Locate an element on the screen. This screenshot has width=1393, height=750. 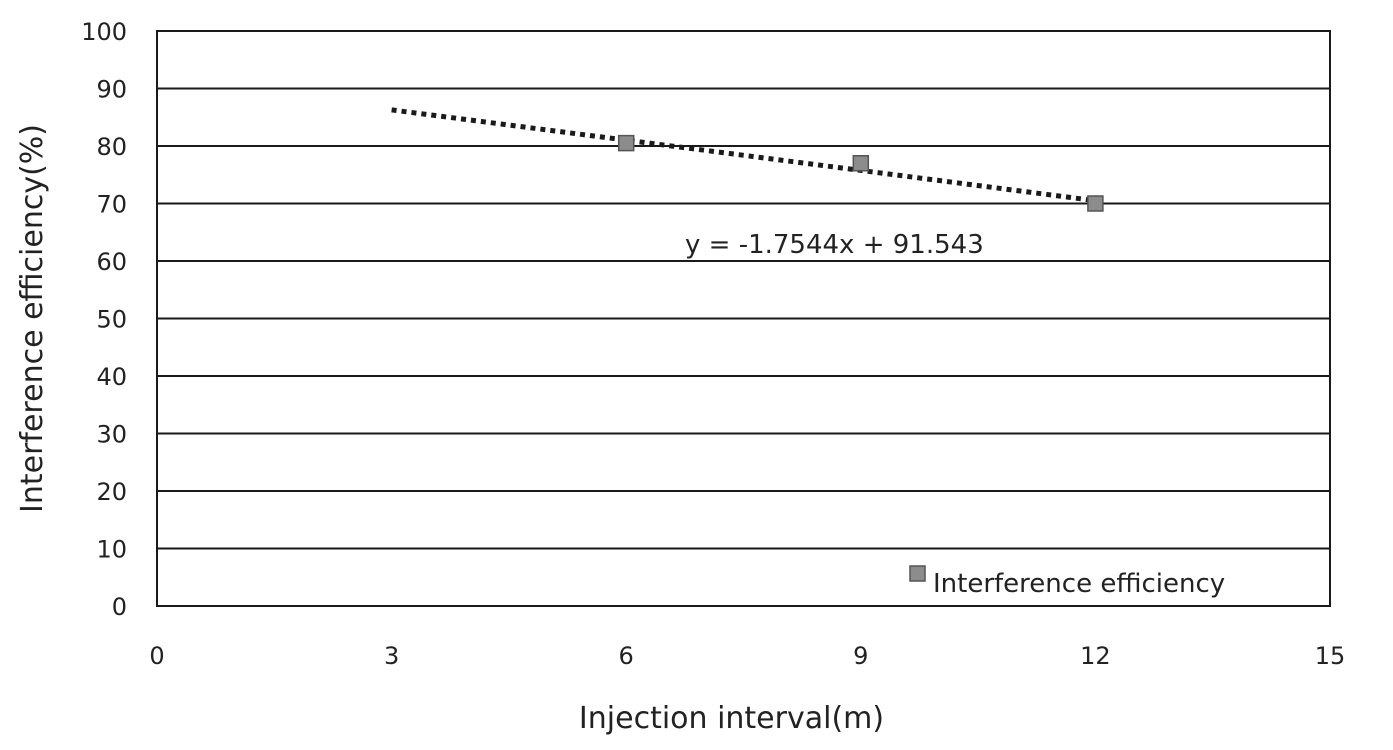
x-tick-label: 6 is located at coordinates (626, 656).